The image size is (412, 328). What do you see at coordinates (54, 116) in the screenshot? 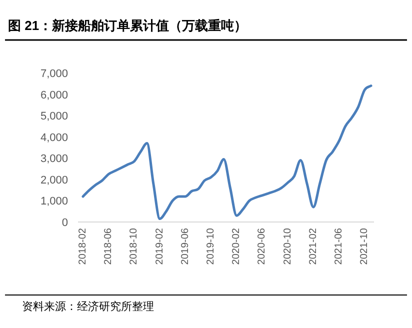
I see `y-tick-label: 5,000` at bounding box center [54, 116].